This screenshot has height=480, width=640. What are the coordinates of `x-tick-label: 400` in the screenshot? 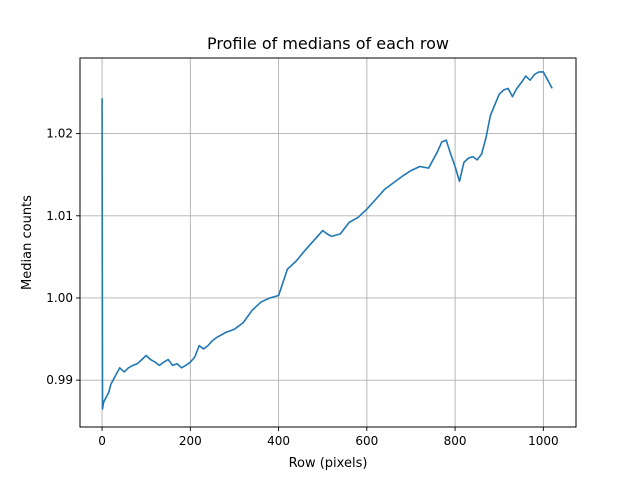 It's located at (278, 441).